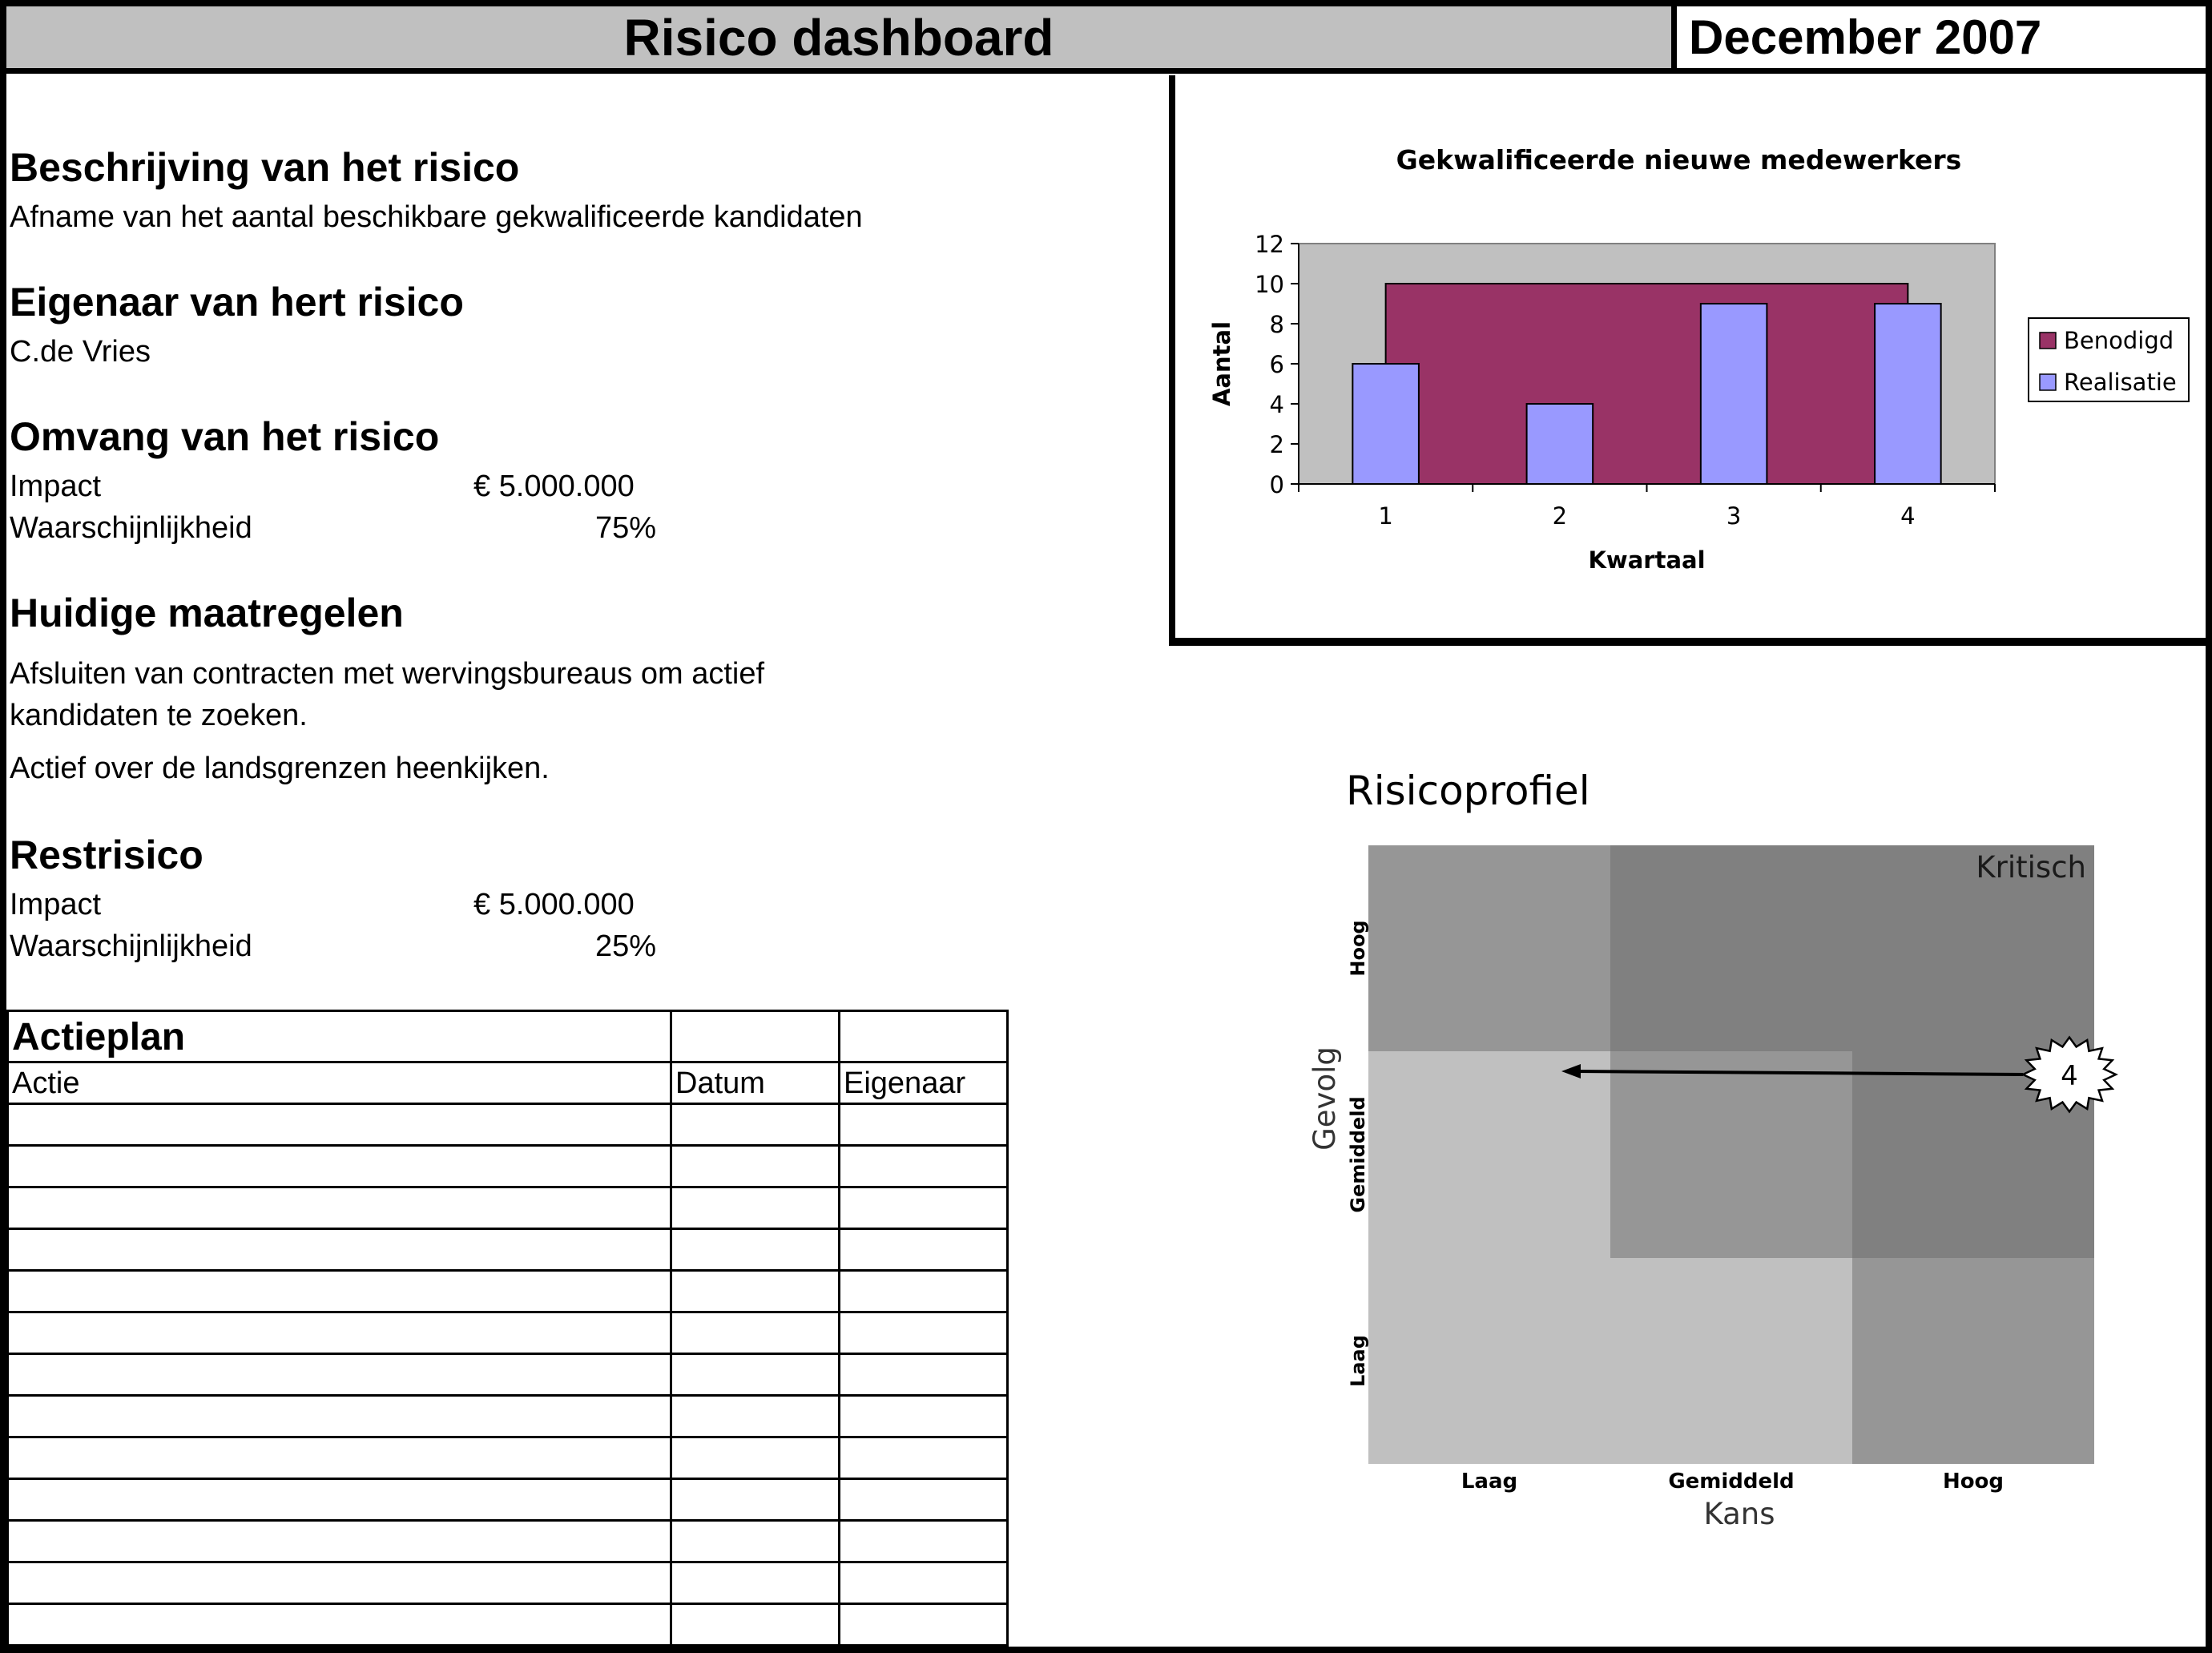  Describe the element at coordinates (1269, 284) in the screenshot. I see `y-tick-label: 10` at that location.